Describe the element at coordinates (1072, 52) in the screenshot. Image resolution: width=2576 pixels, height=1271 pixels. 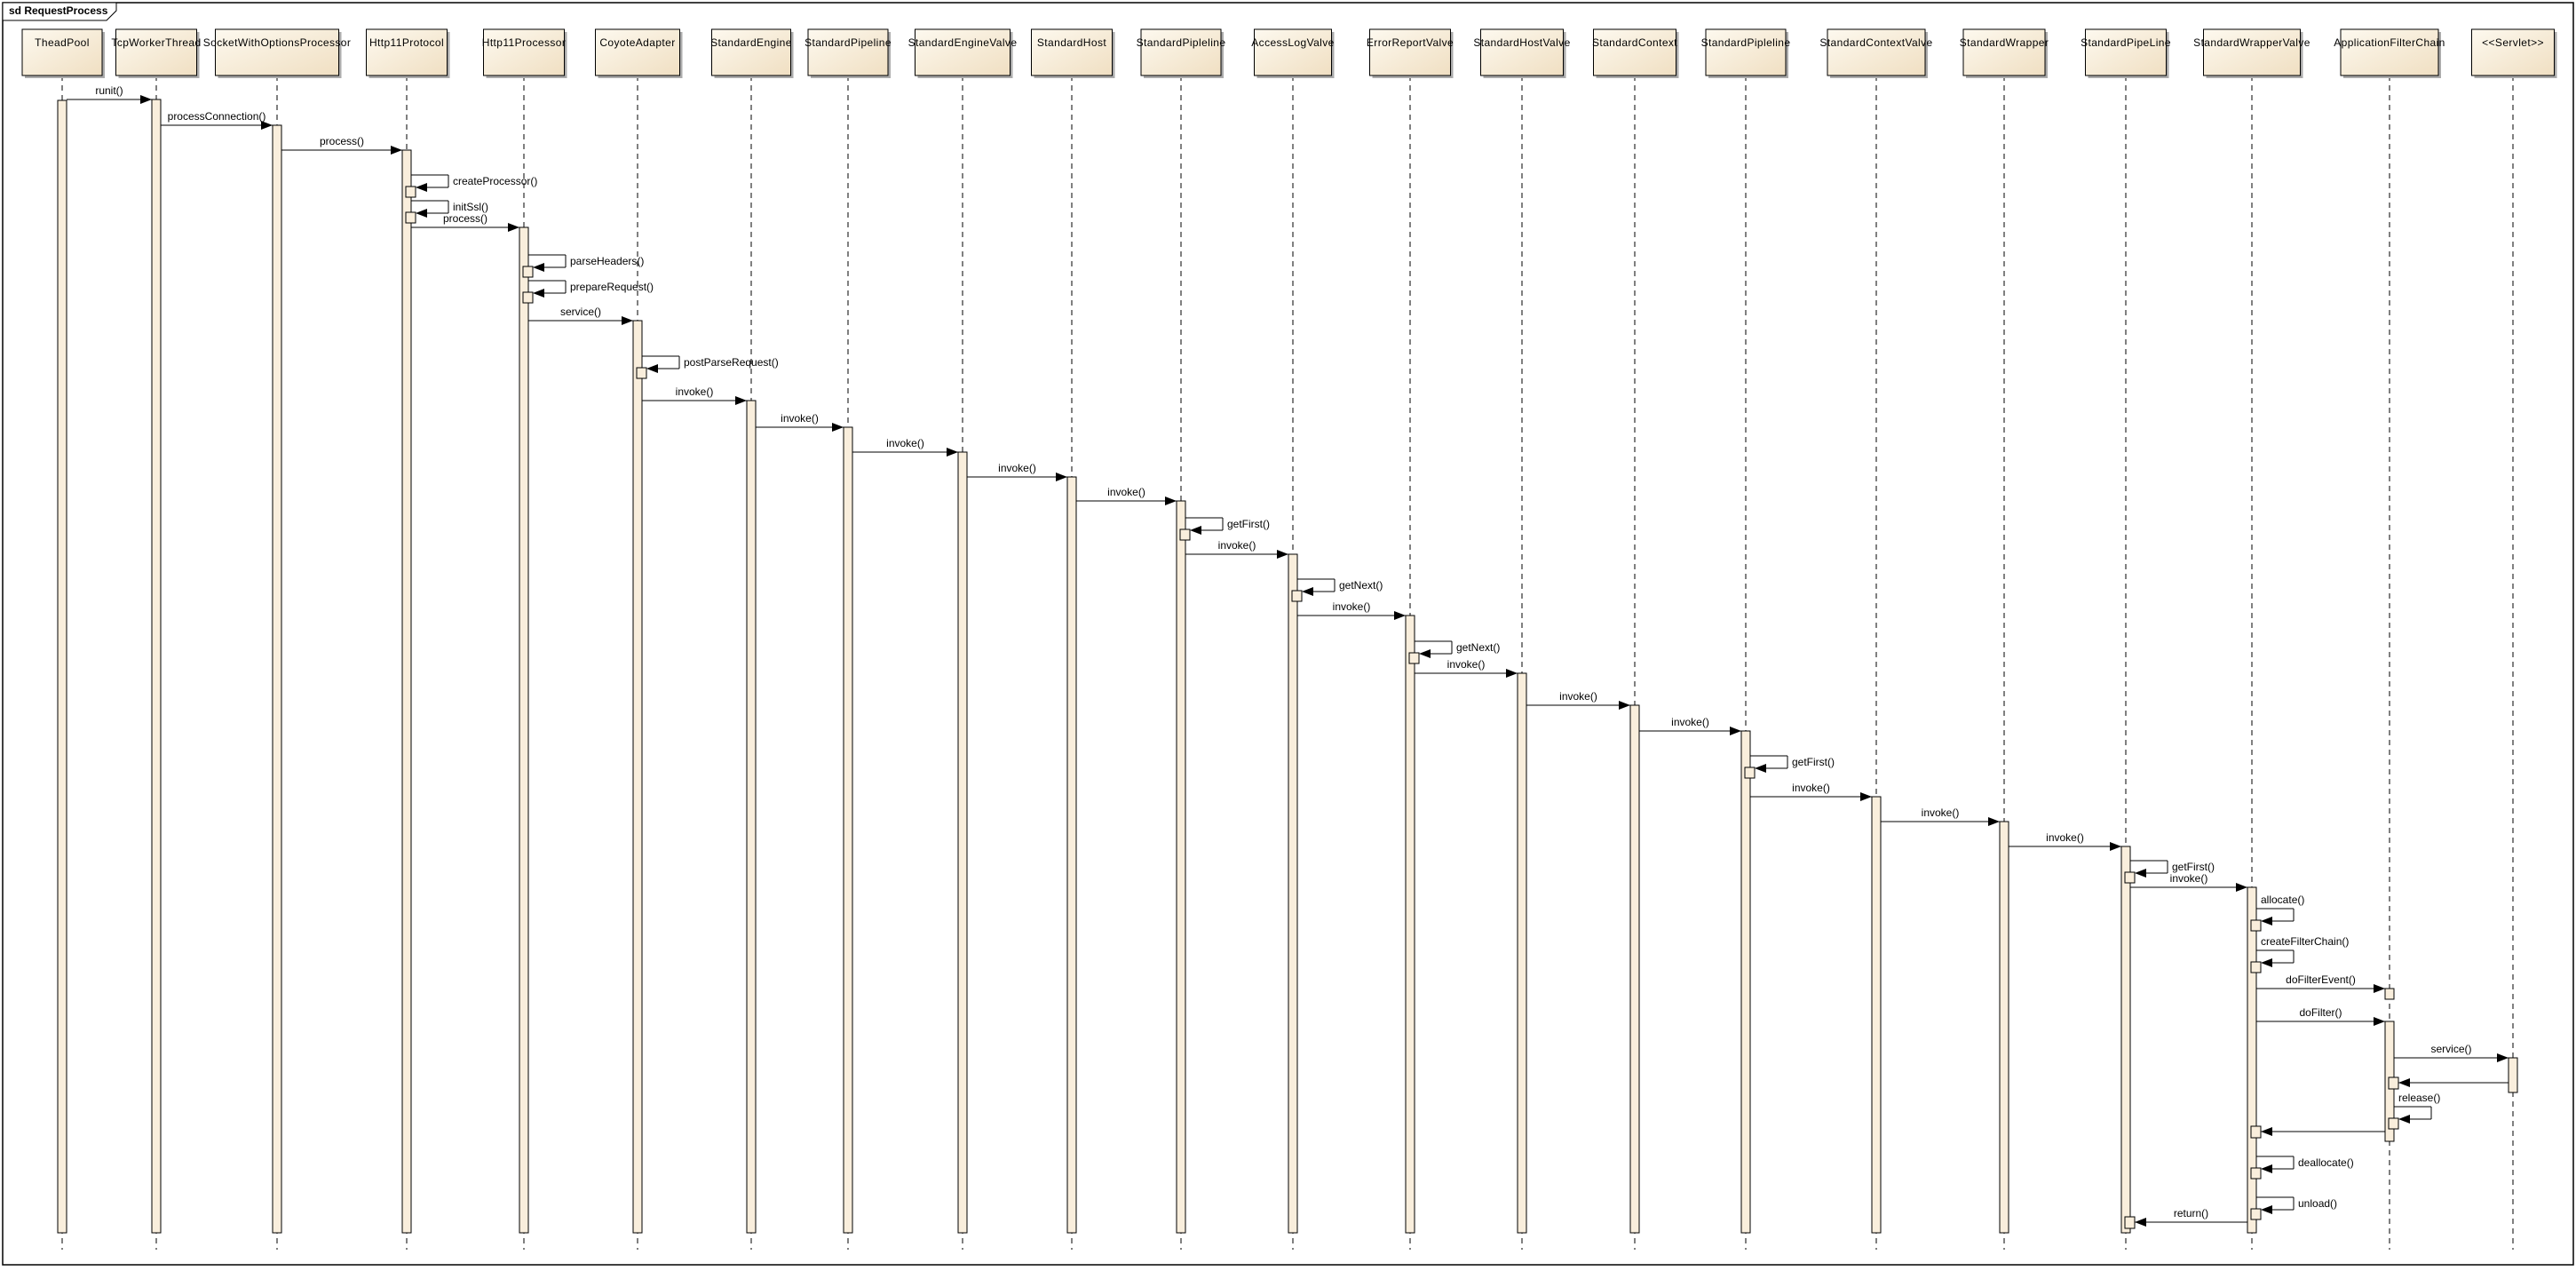
I see `lifeline-head-standardhost` at that location.